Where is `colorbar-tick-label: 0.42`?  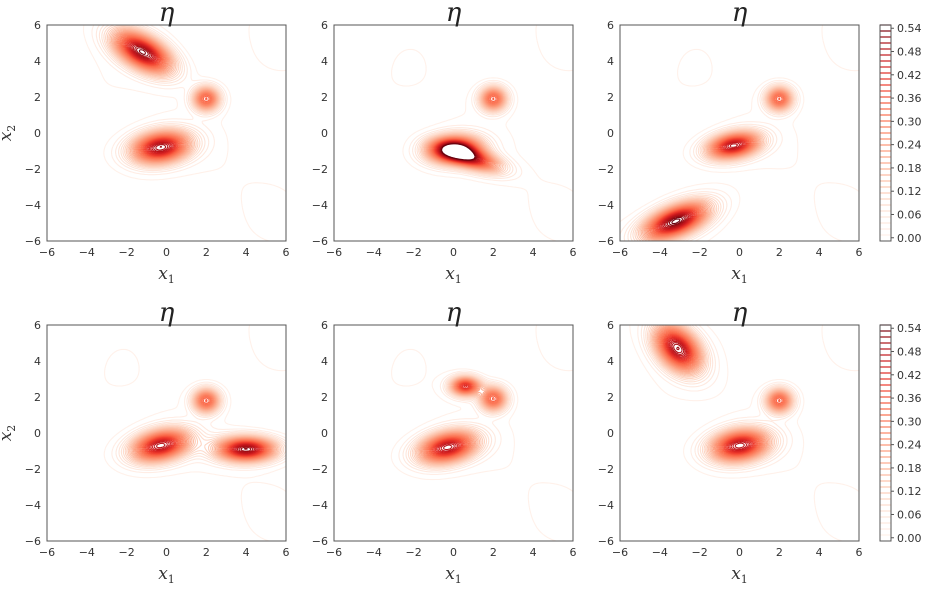
colorbar-tick-label: 0.42 is located at coordinates (909, 375).